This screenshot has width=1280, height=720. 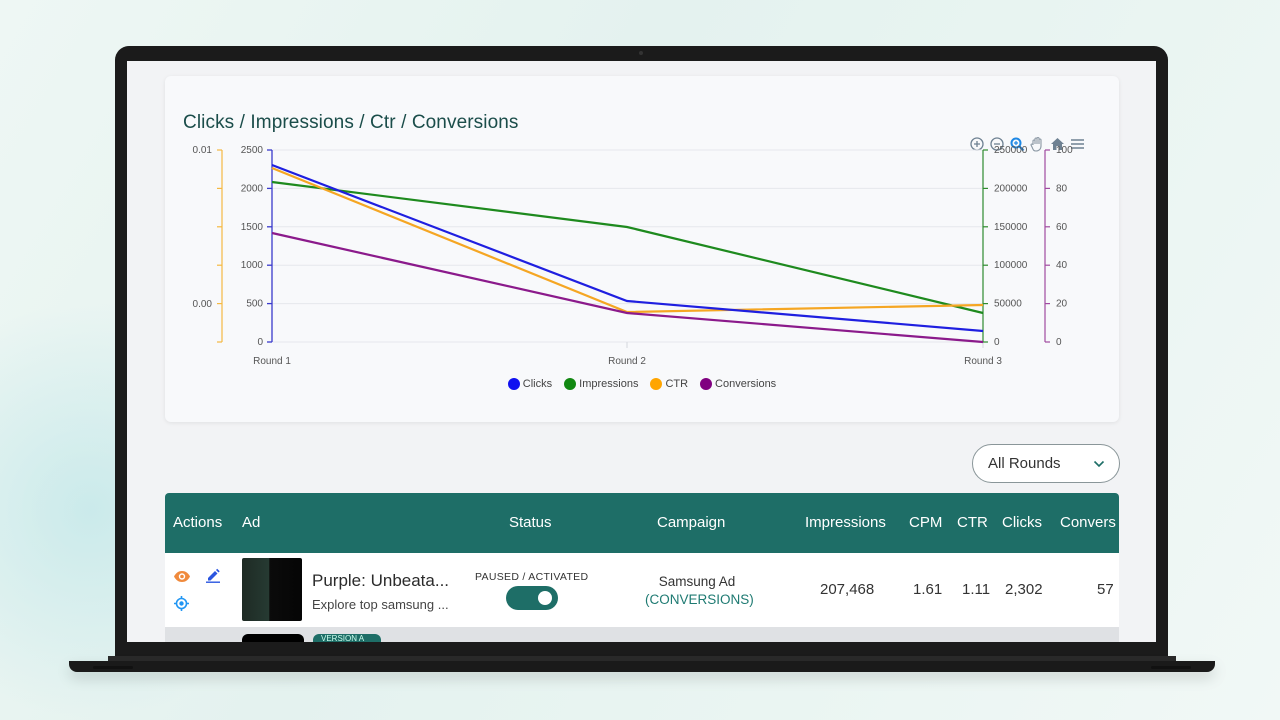 What do you see at coordinates (203, 304) in the screenshot?
I see `svg-text: 0.00` at bounding box center [203, 304].